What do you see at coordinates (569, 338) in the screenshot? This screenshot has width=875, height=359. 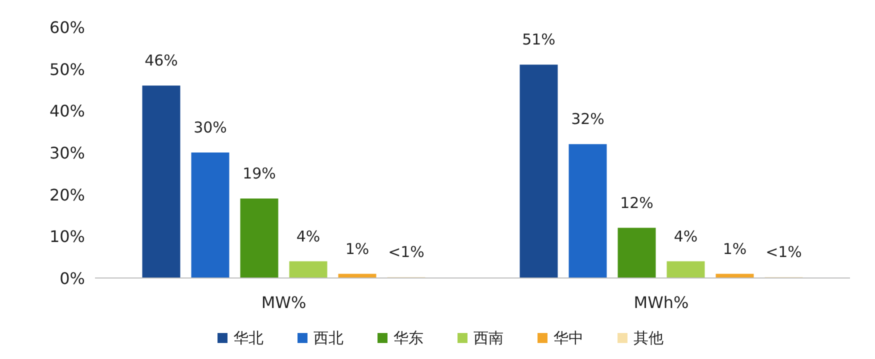 I see `legend-label: 华中` at bounding box center [569, 338].